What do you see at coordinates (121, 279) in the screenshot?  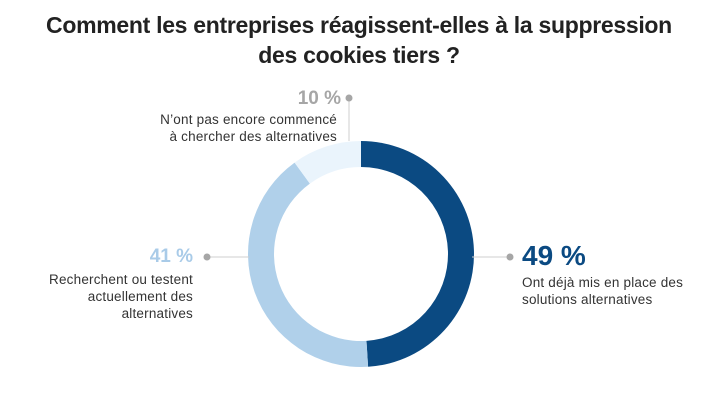 I see `slice-1-label-line-1: Recherchent ou testent` at bounding box center [121, 279].